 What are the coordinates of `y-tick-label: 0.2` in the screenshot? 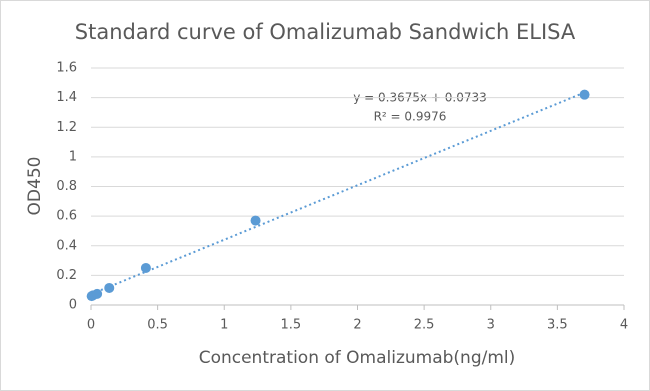 It's located at (66, 275).